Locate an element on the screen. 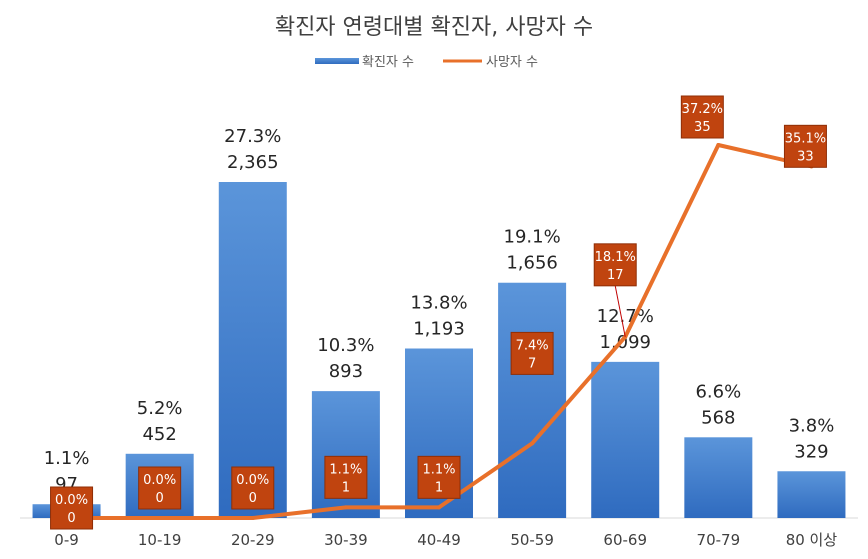  death-value-label-50-59: 7 is located at coordinates (532, 363).